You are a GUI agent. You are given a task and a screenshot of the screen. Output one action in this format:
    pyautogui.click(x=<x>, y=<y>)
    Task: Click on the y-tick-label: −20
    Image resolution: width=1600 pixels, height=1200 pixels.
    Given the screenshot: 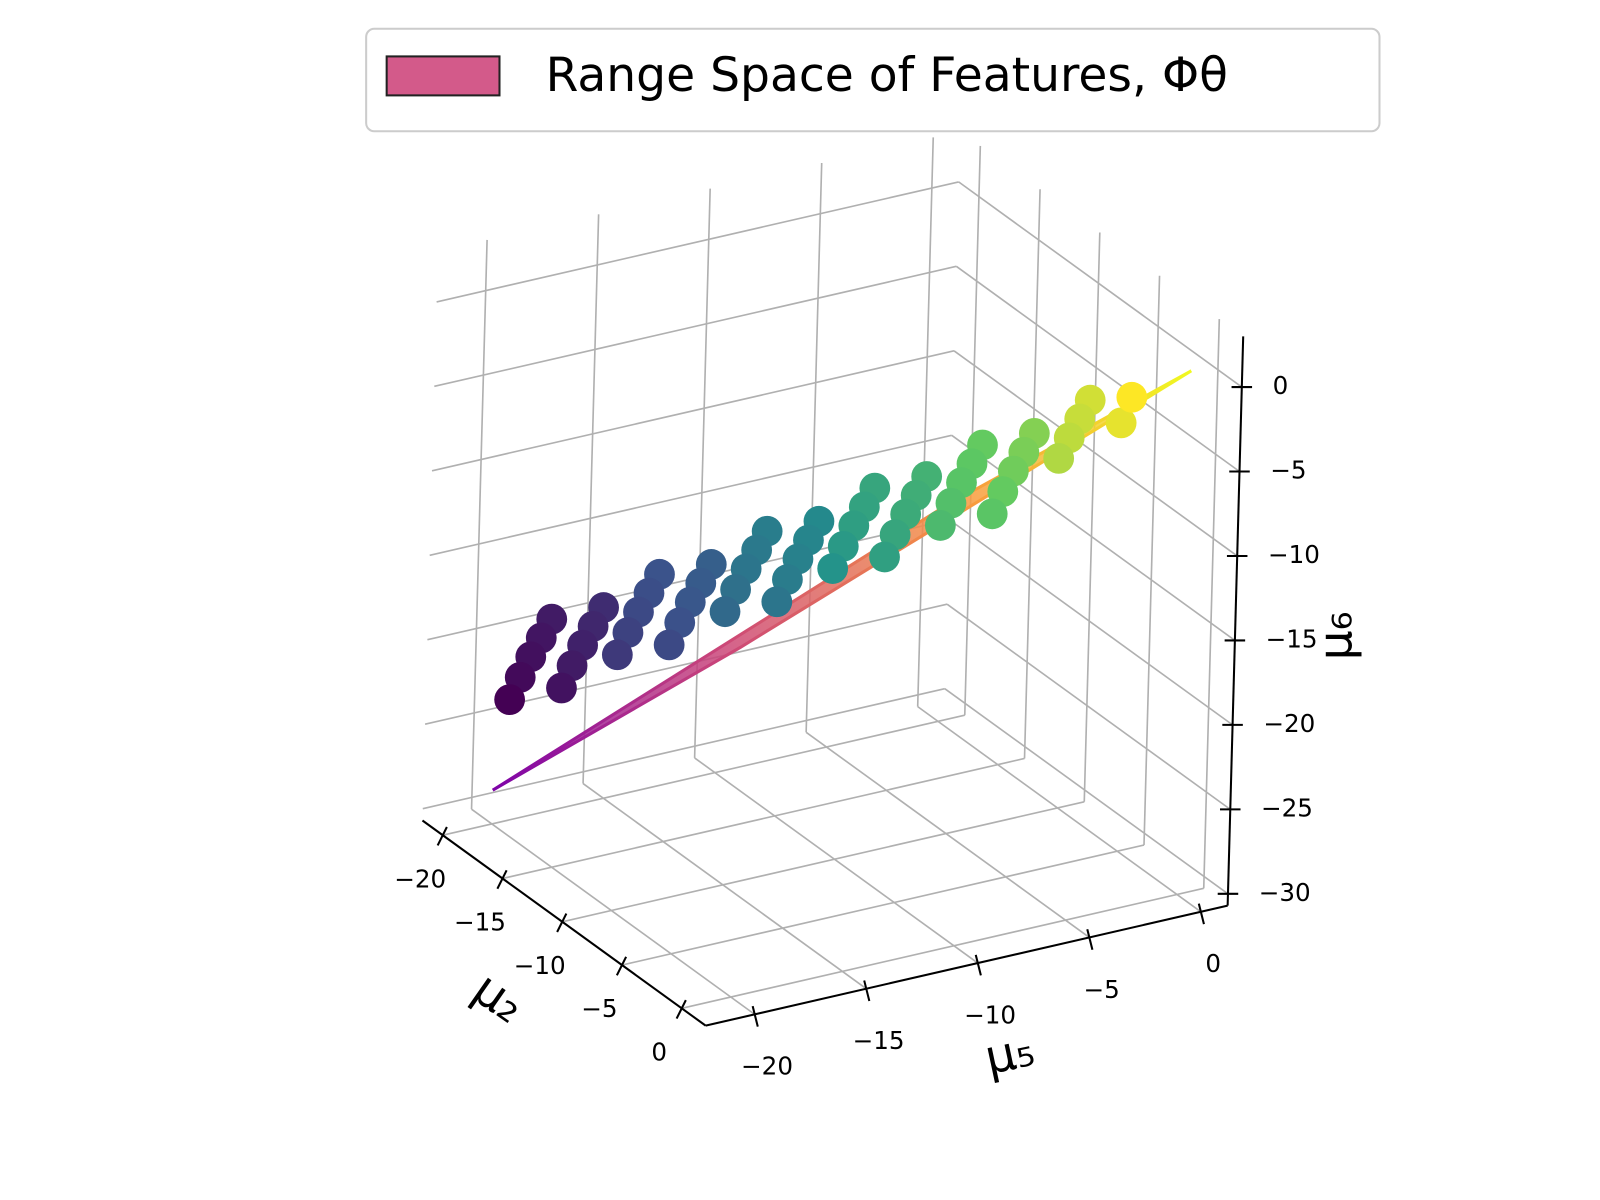 What is the action you would take?
    pyautogui.click(x=767, y=1066)
    